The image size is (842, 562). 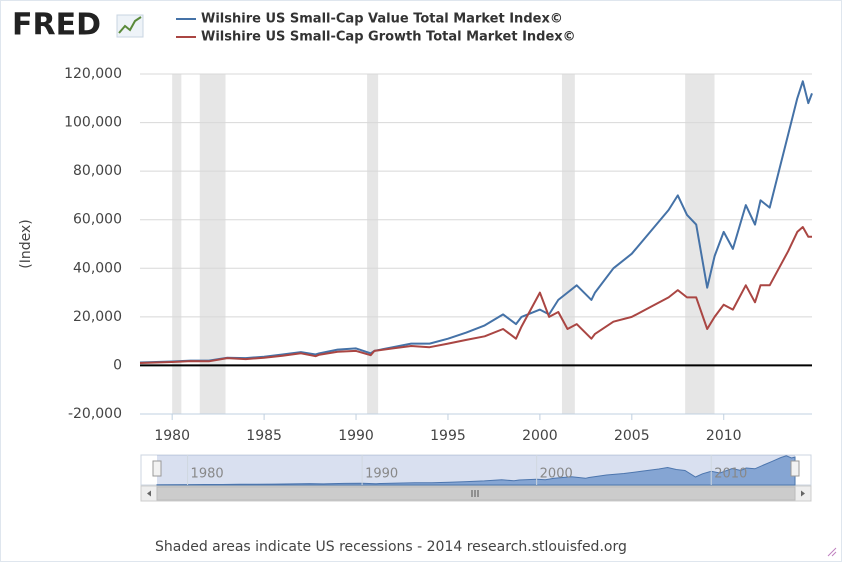 I want to click on navigator-area, so click(x=476, y=470).